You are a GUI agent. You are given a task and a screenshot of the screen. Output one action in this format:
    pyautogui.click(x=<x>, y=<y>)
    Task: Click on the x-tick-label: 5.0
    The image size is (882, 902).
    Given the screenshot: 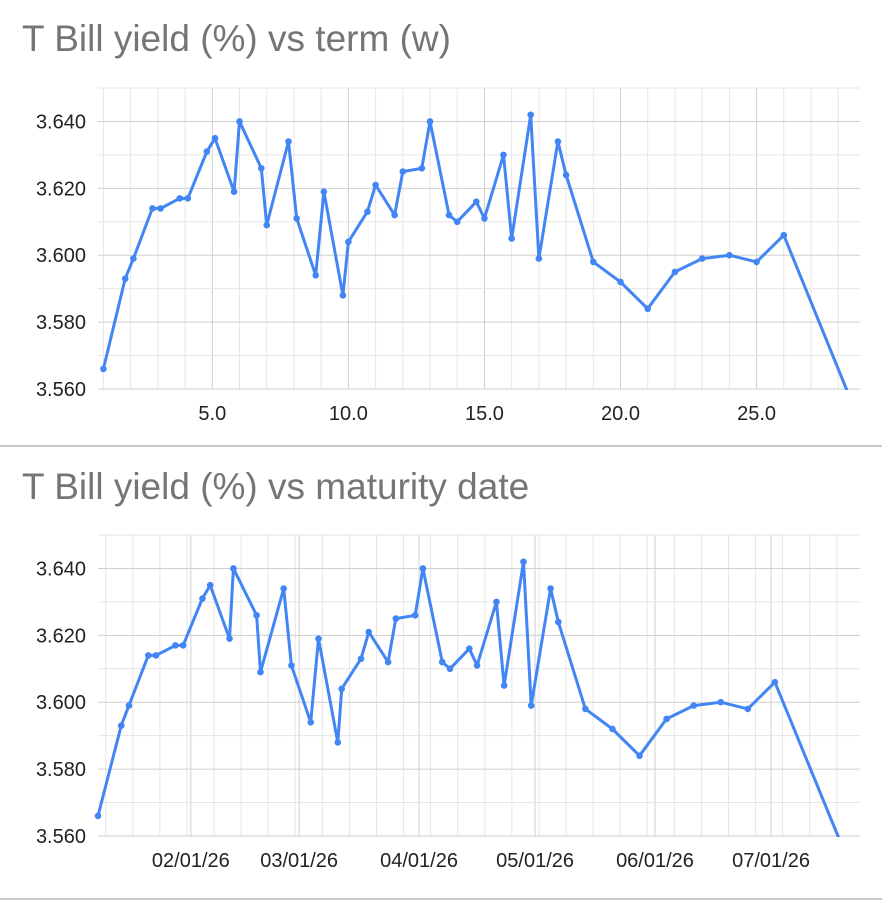 What is the action you would take?
    pyautogui.click(x=212, y=414)
    